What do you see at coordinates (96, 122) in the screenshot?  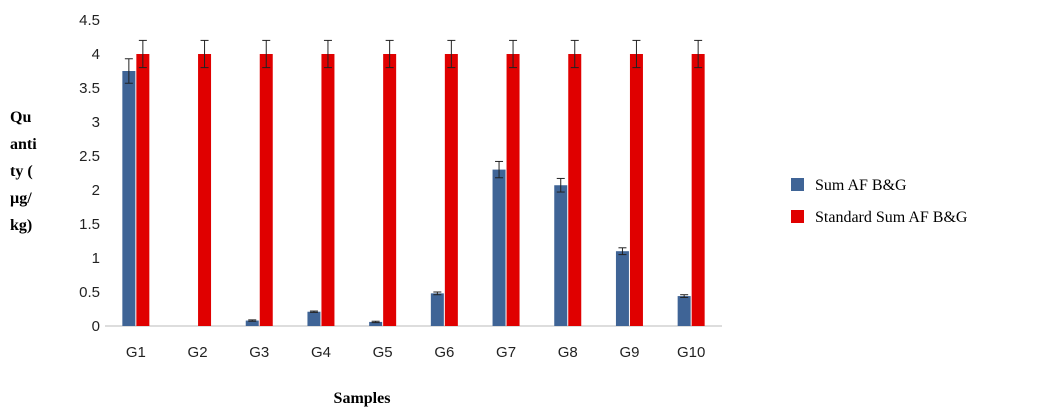 I see `y-tick-label: 3` at bounding box center [96, 122].